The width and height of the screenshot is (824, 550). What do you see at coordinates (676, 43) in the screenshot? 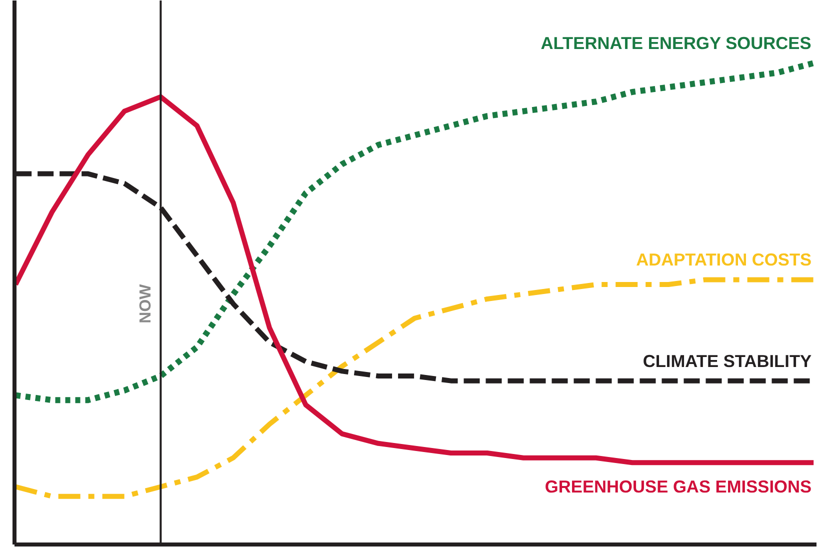
I see `series-label: ALTERNATE ENERGY SOURCES` at bounding box center [676, 43].